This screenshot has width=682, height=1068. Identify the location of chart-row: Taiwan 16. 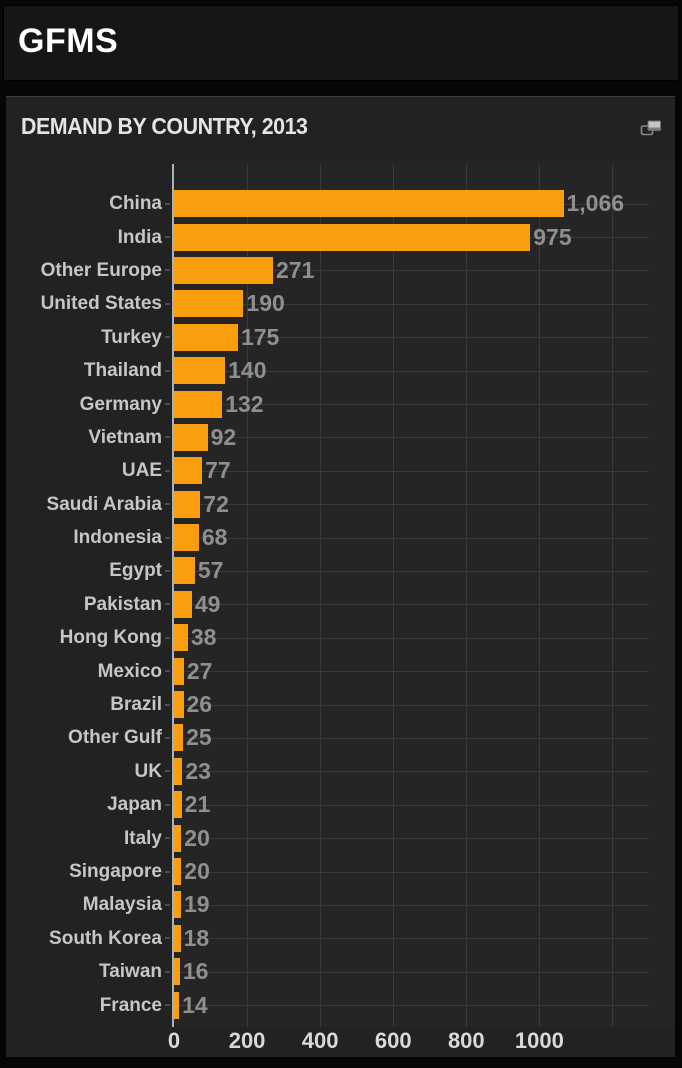
(340, 971).